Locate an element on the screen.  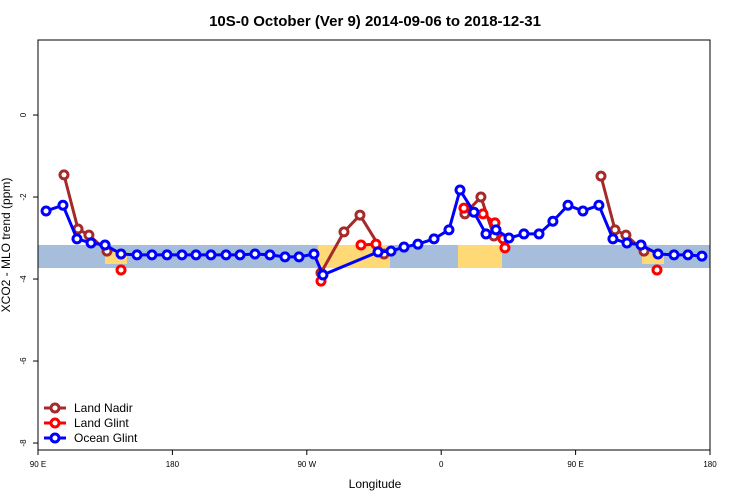
x-tick-label: 0 is located at coordinates (441, 464).